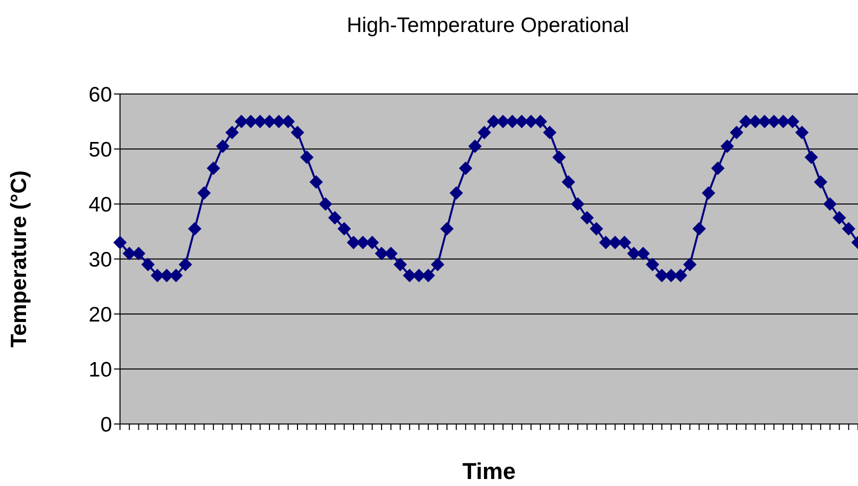  What do you see at coordinates (100, 94) in the screenshot?
I see `y-tick-label: 60` at bounding box center [100, 94].